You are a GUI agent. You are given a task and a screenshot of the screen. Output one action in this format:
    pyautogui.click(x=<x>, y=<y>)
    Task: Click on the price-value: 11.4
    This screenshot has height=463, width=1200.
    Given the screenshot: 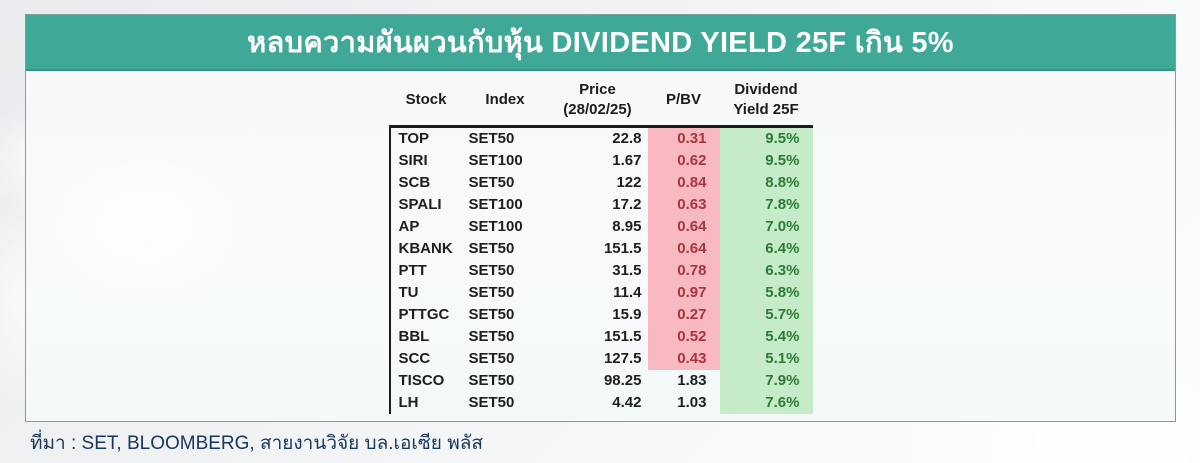 What is the action you would take?
    pyautogui.click(x=627, y=292)
    